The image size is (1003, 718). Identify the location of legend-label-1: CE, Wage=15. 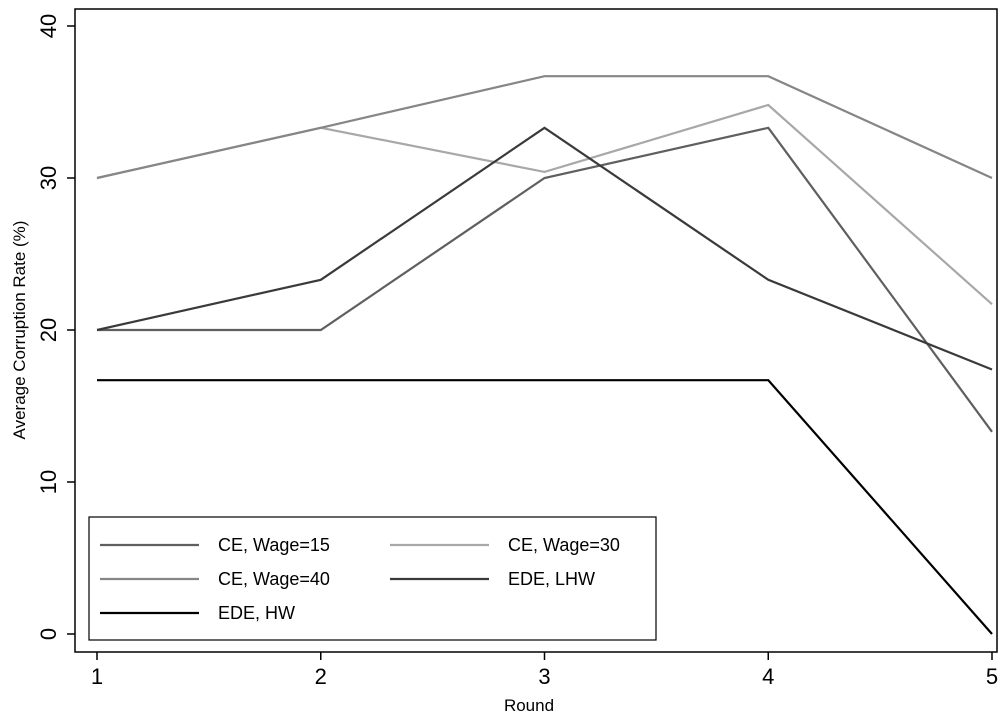
(274, 545).